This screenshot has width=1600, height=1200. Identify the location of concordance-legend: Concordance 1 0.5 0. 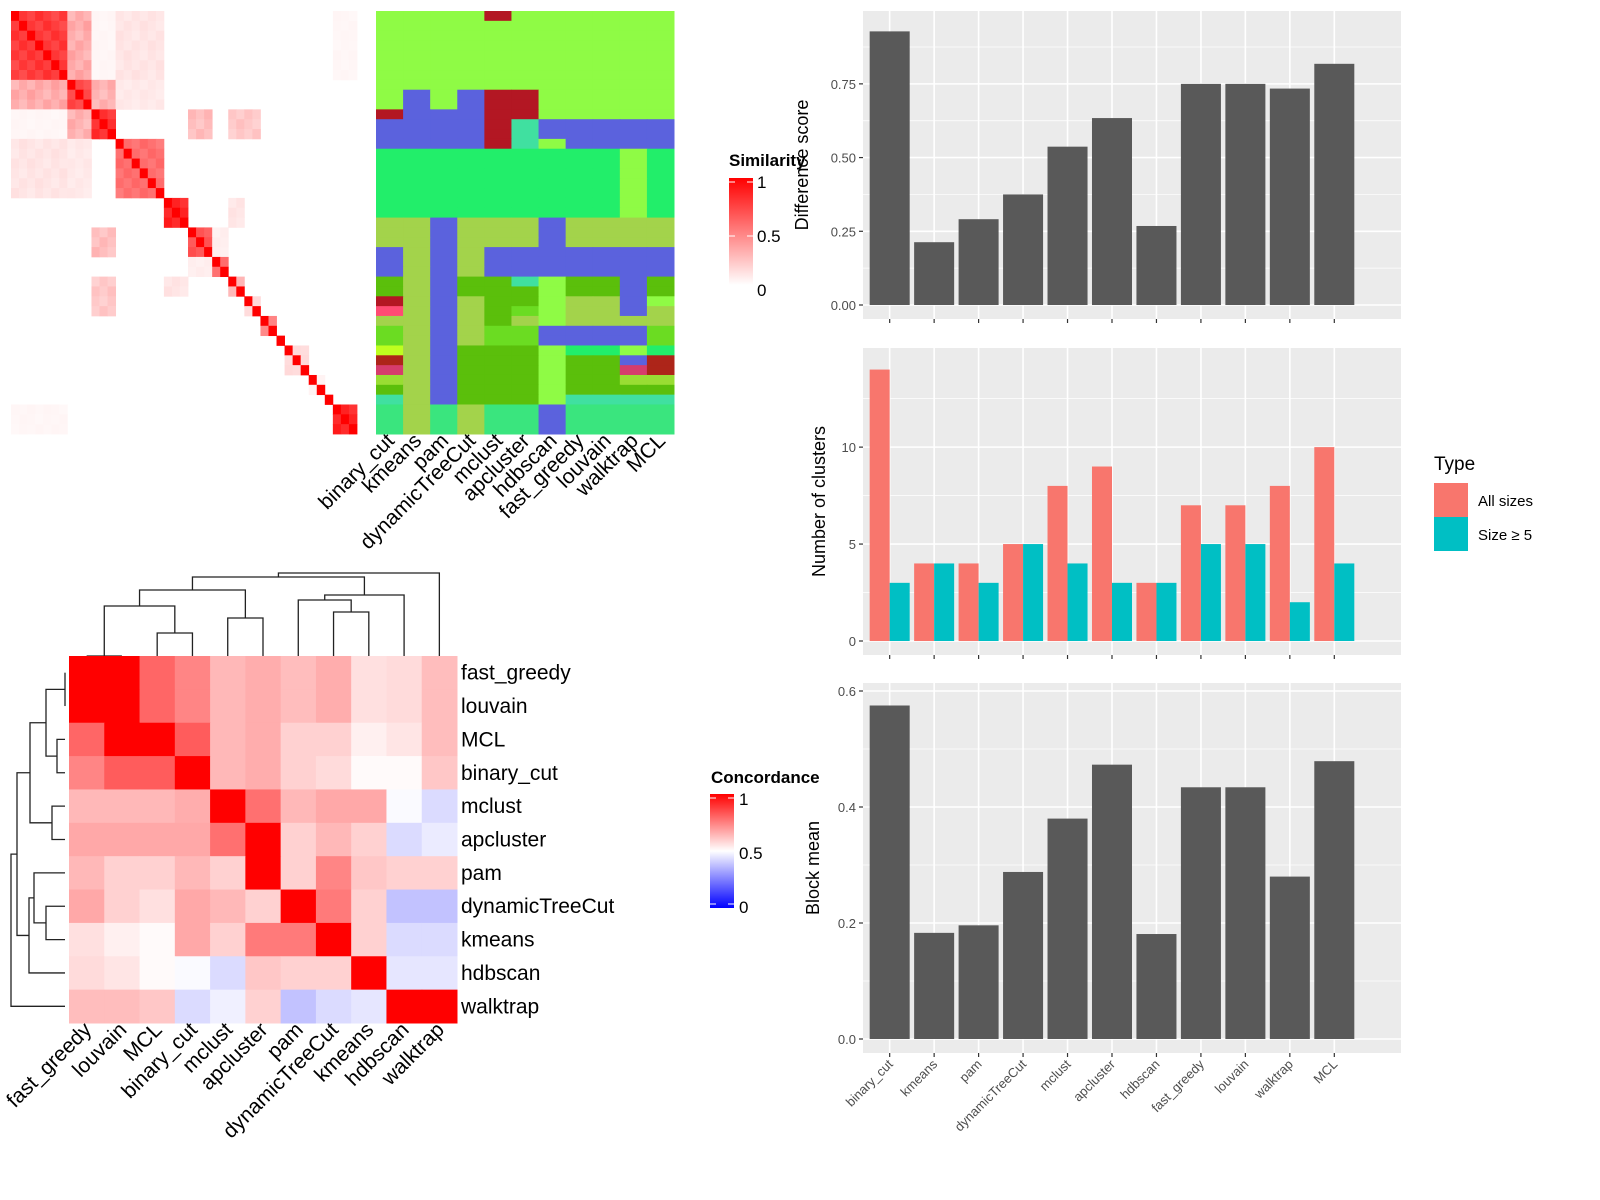
(765, 842).